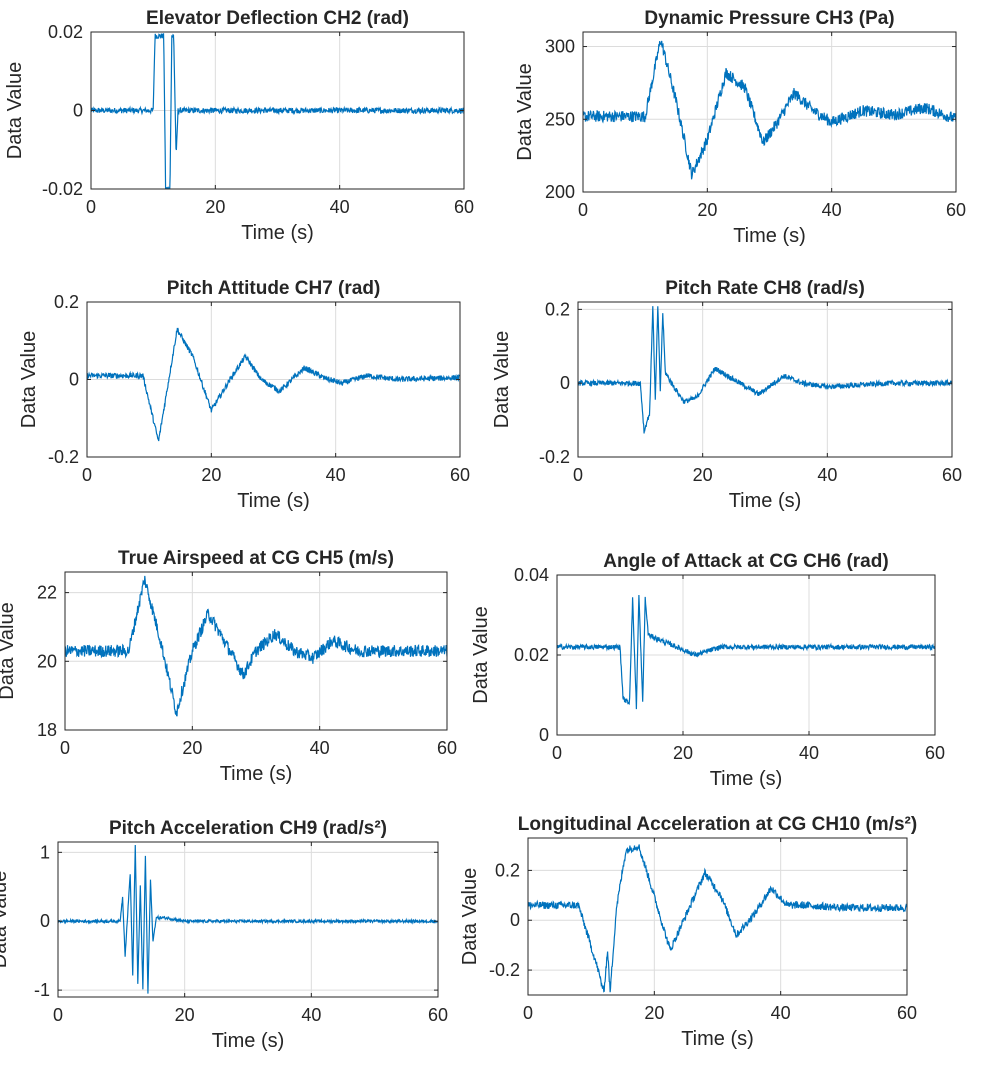 Image resolution: width=988 pixels, height=1070 pixels. I want to click on chart-title: True Airspeed at CG CH5 (m/s), so click(256, 558).